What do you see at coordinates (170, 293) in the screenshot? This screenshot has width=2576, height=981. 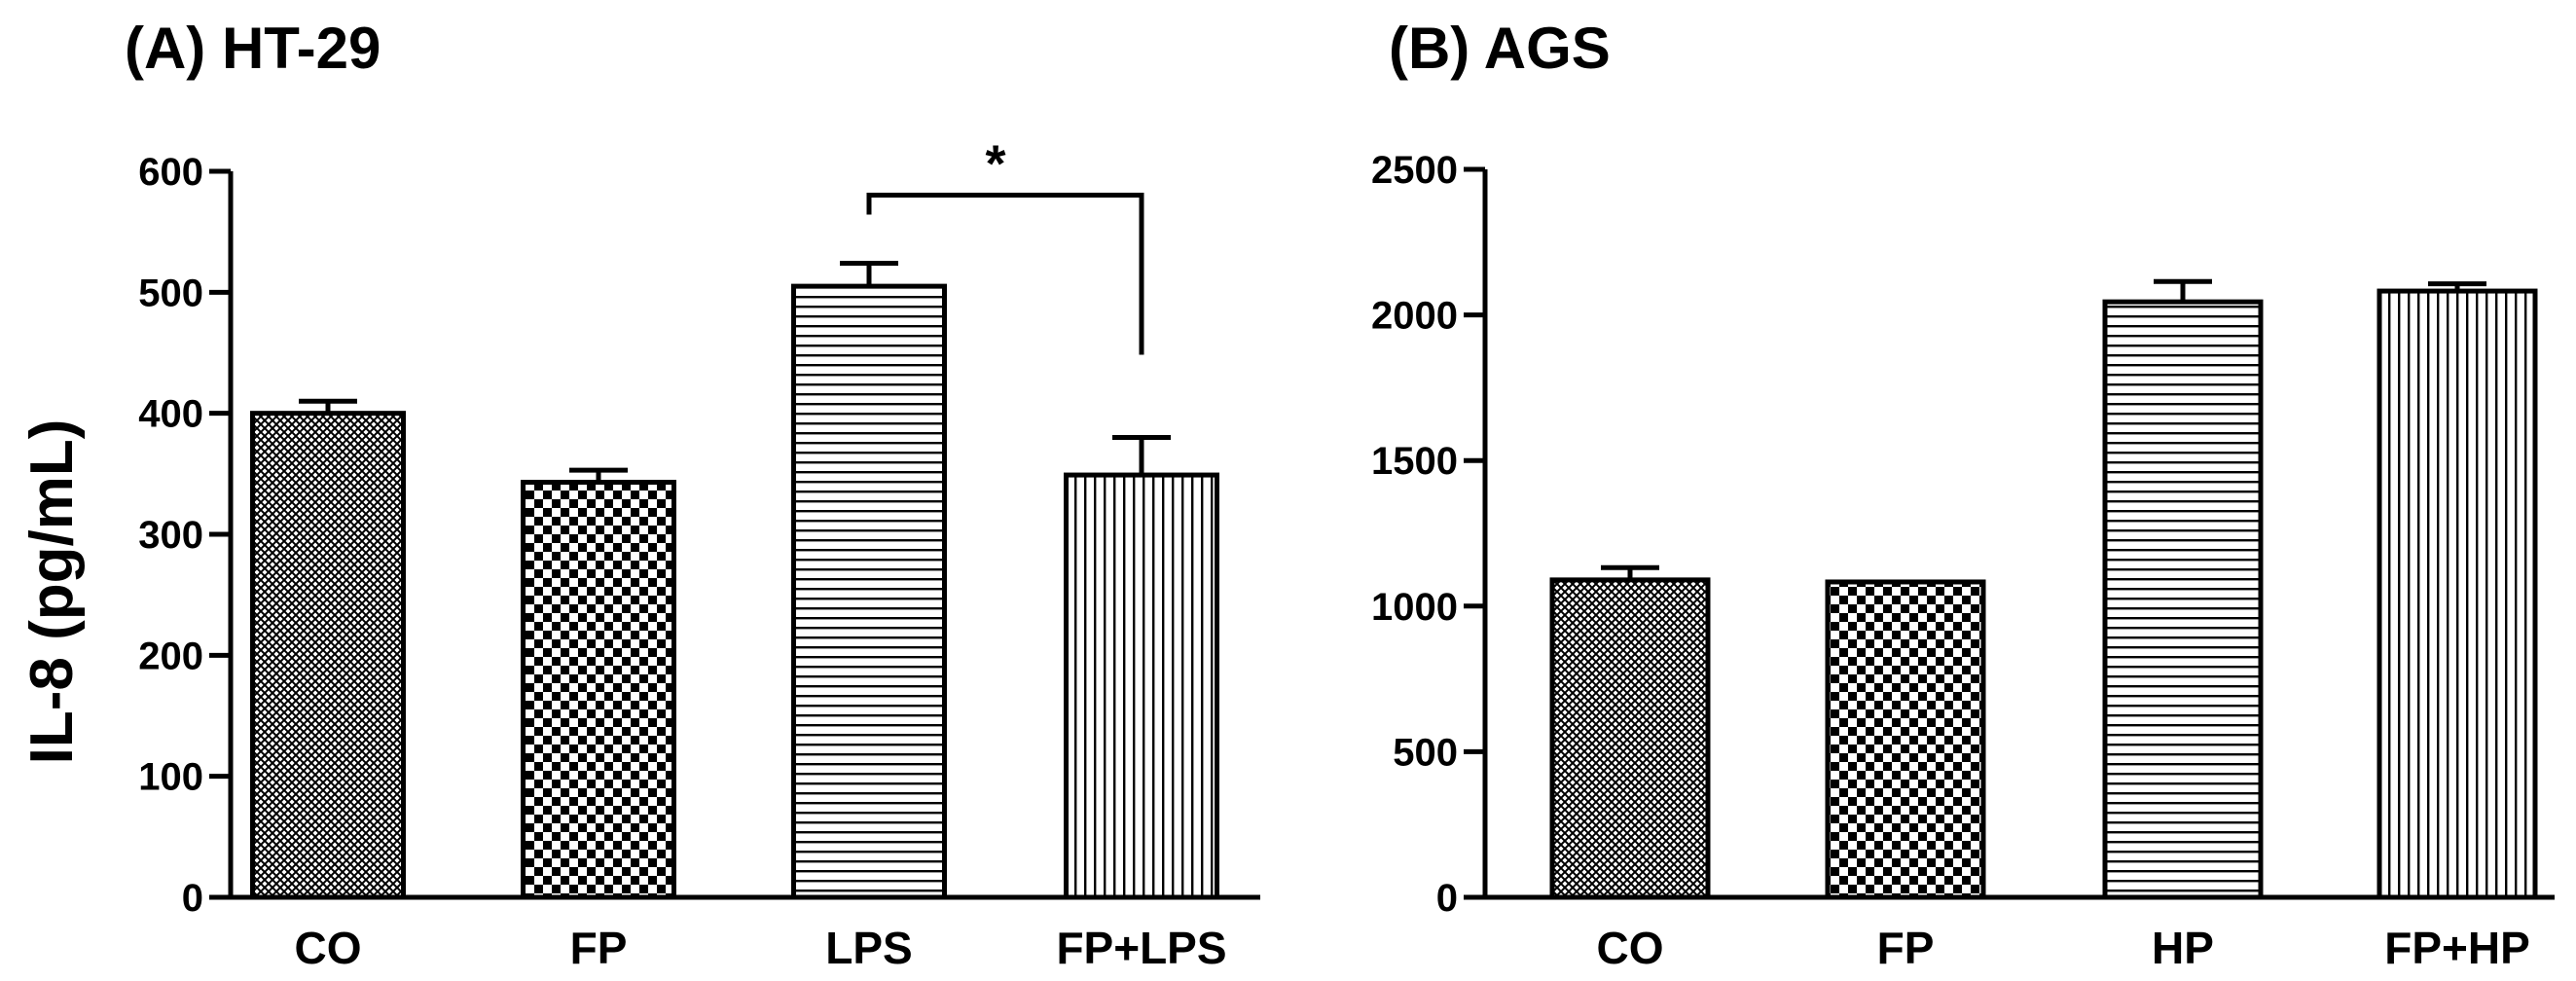 I see `panel-a-y-tick-label: 500` at bounding box center [170, 293].